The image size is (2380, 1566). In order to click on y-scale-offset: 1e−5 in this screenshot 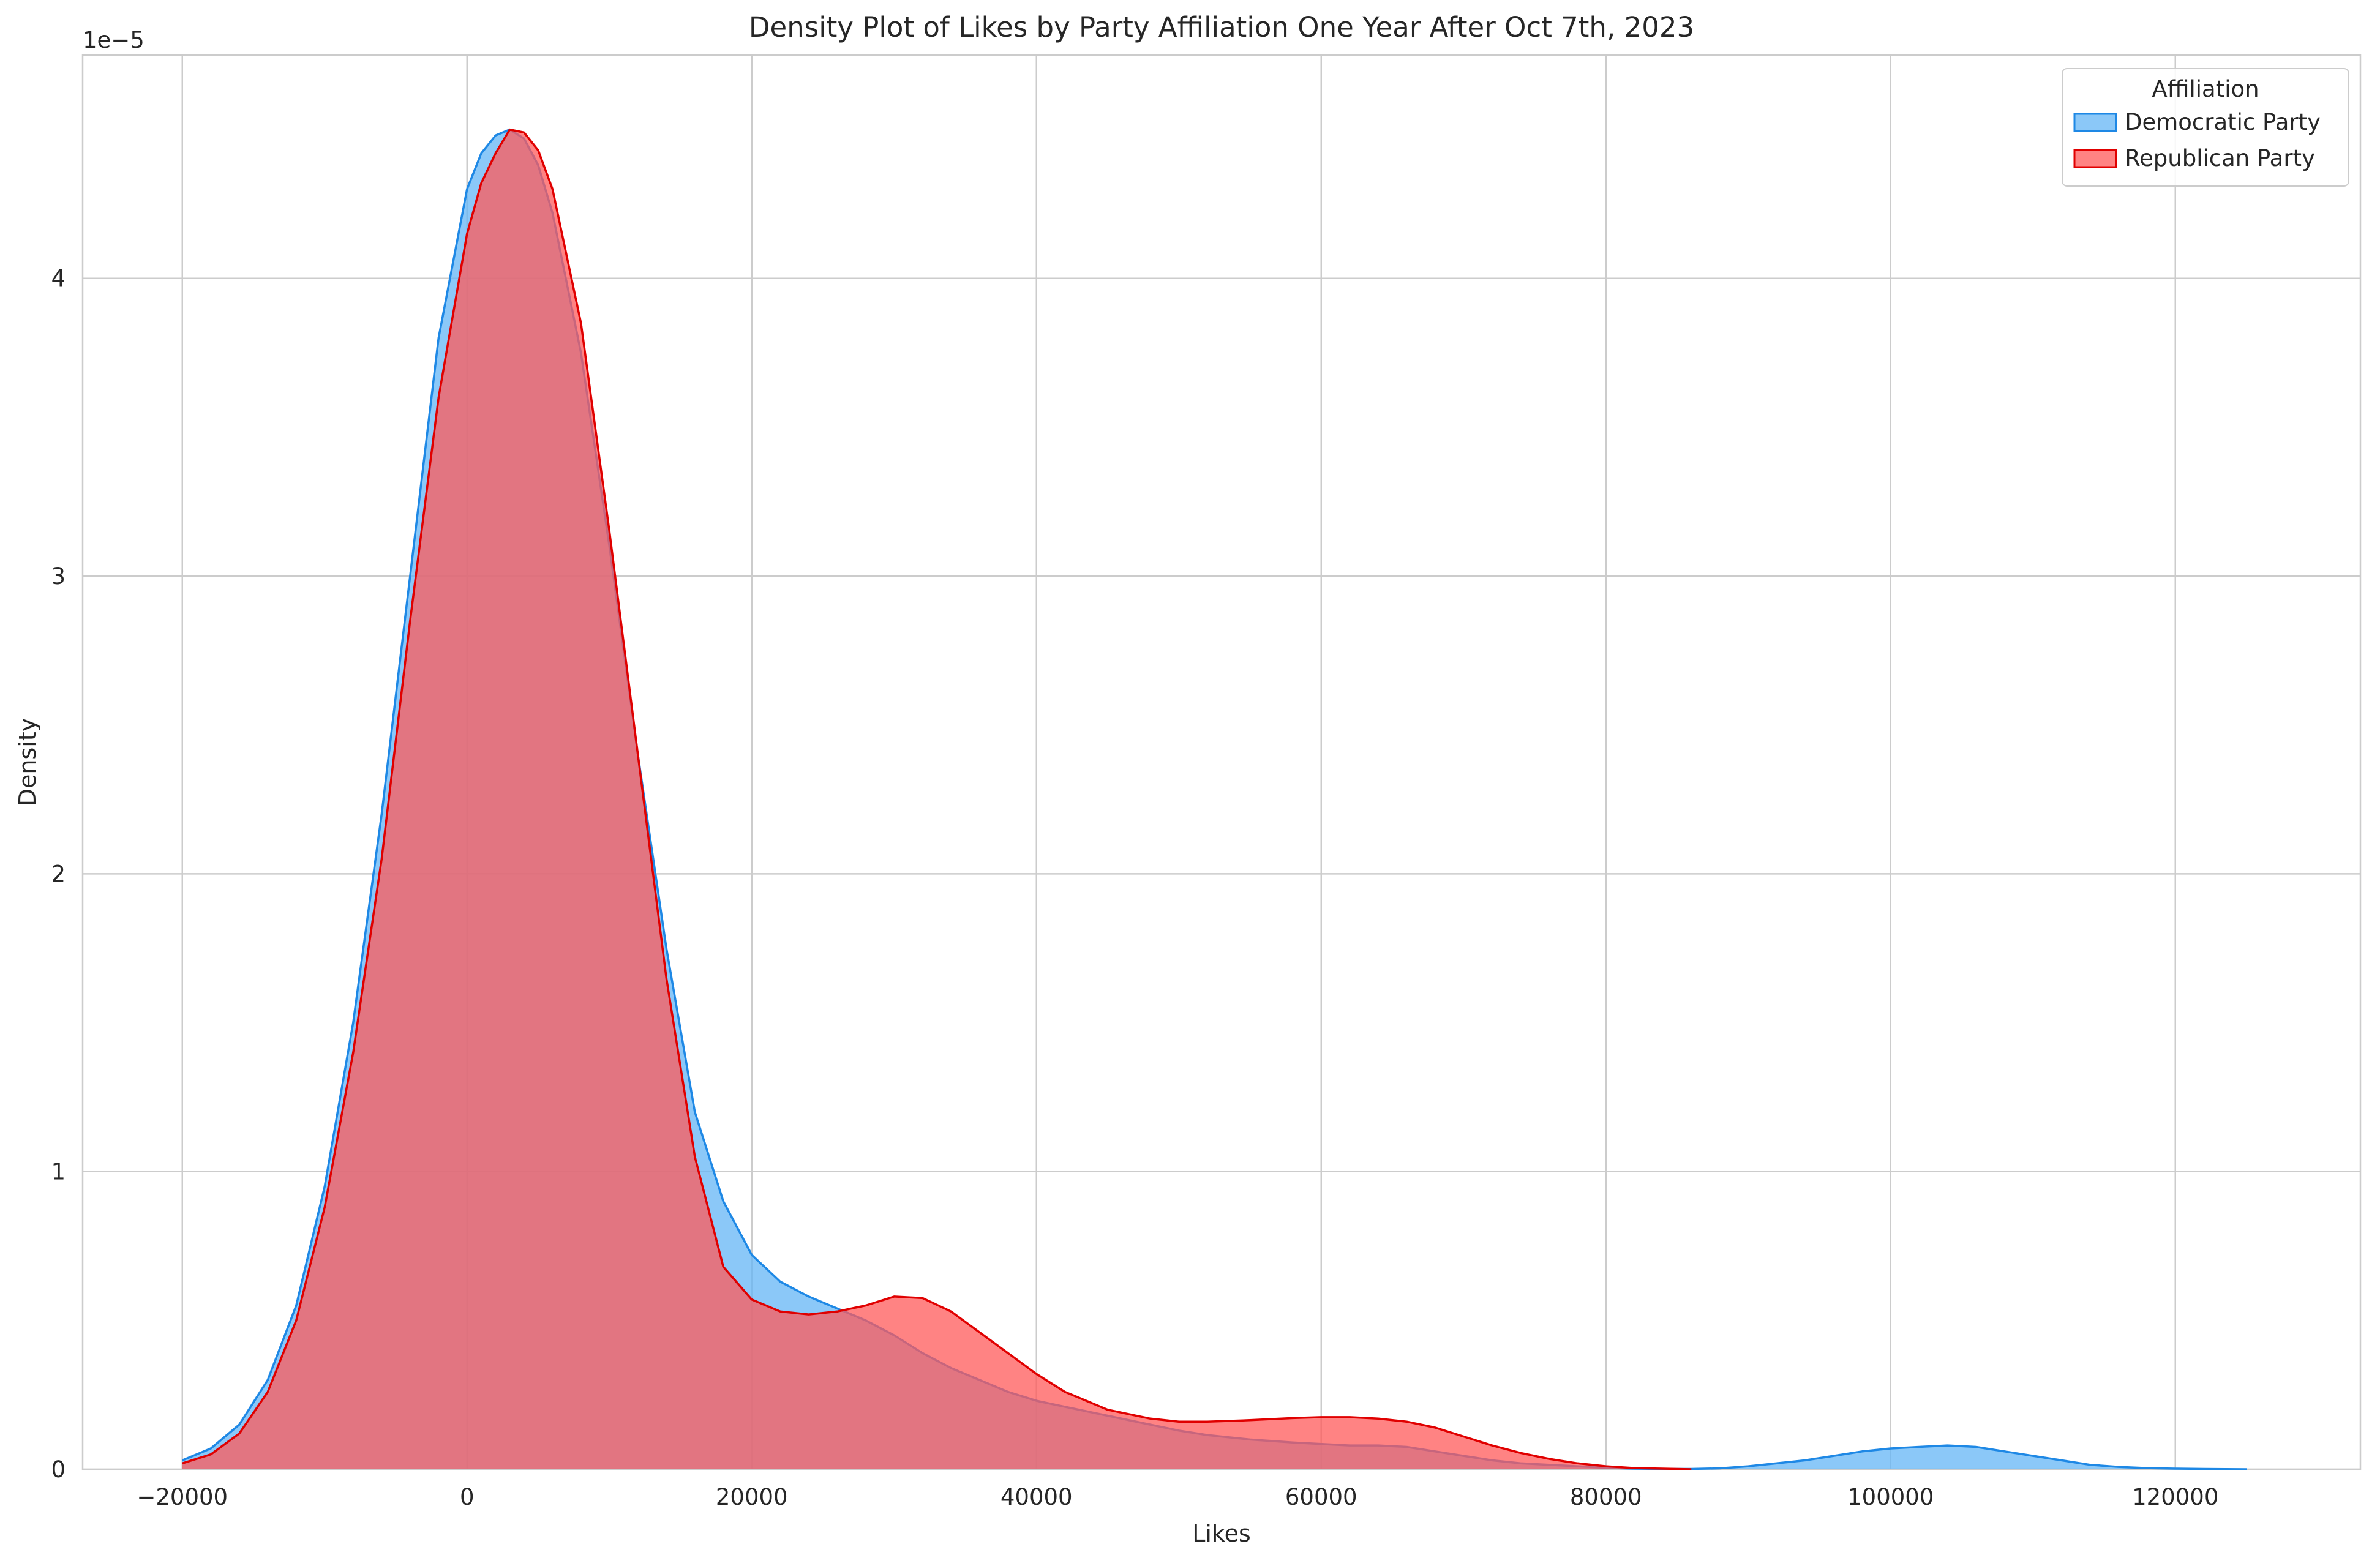, I will do `click(114, 40)`.